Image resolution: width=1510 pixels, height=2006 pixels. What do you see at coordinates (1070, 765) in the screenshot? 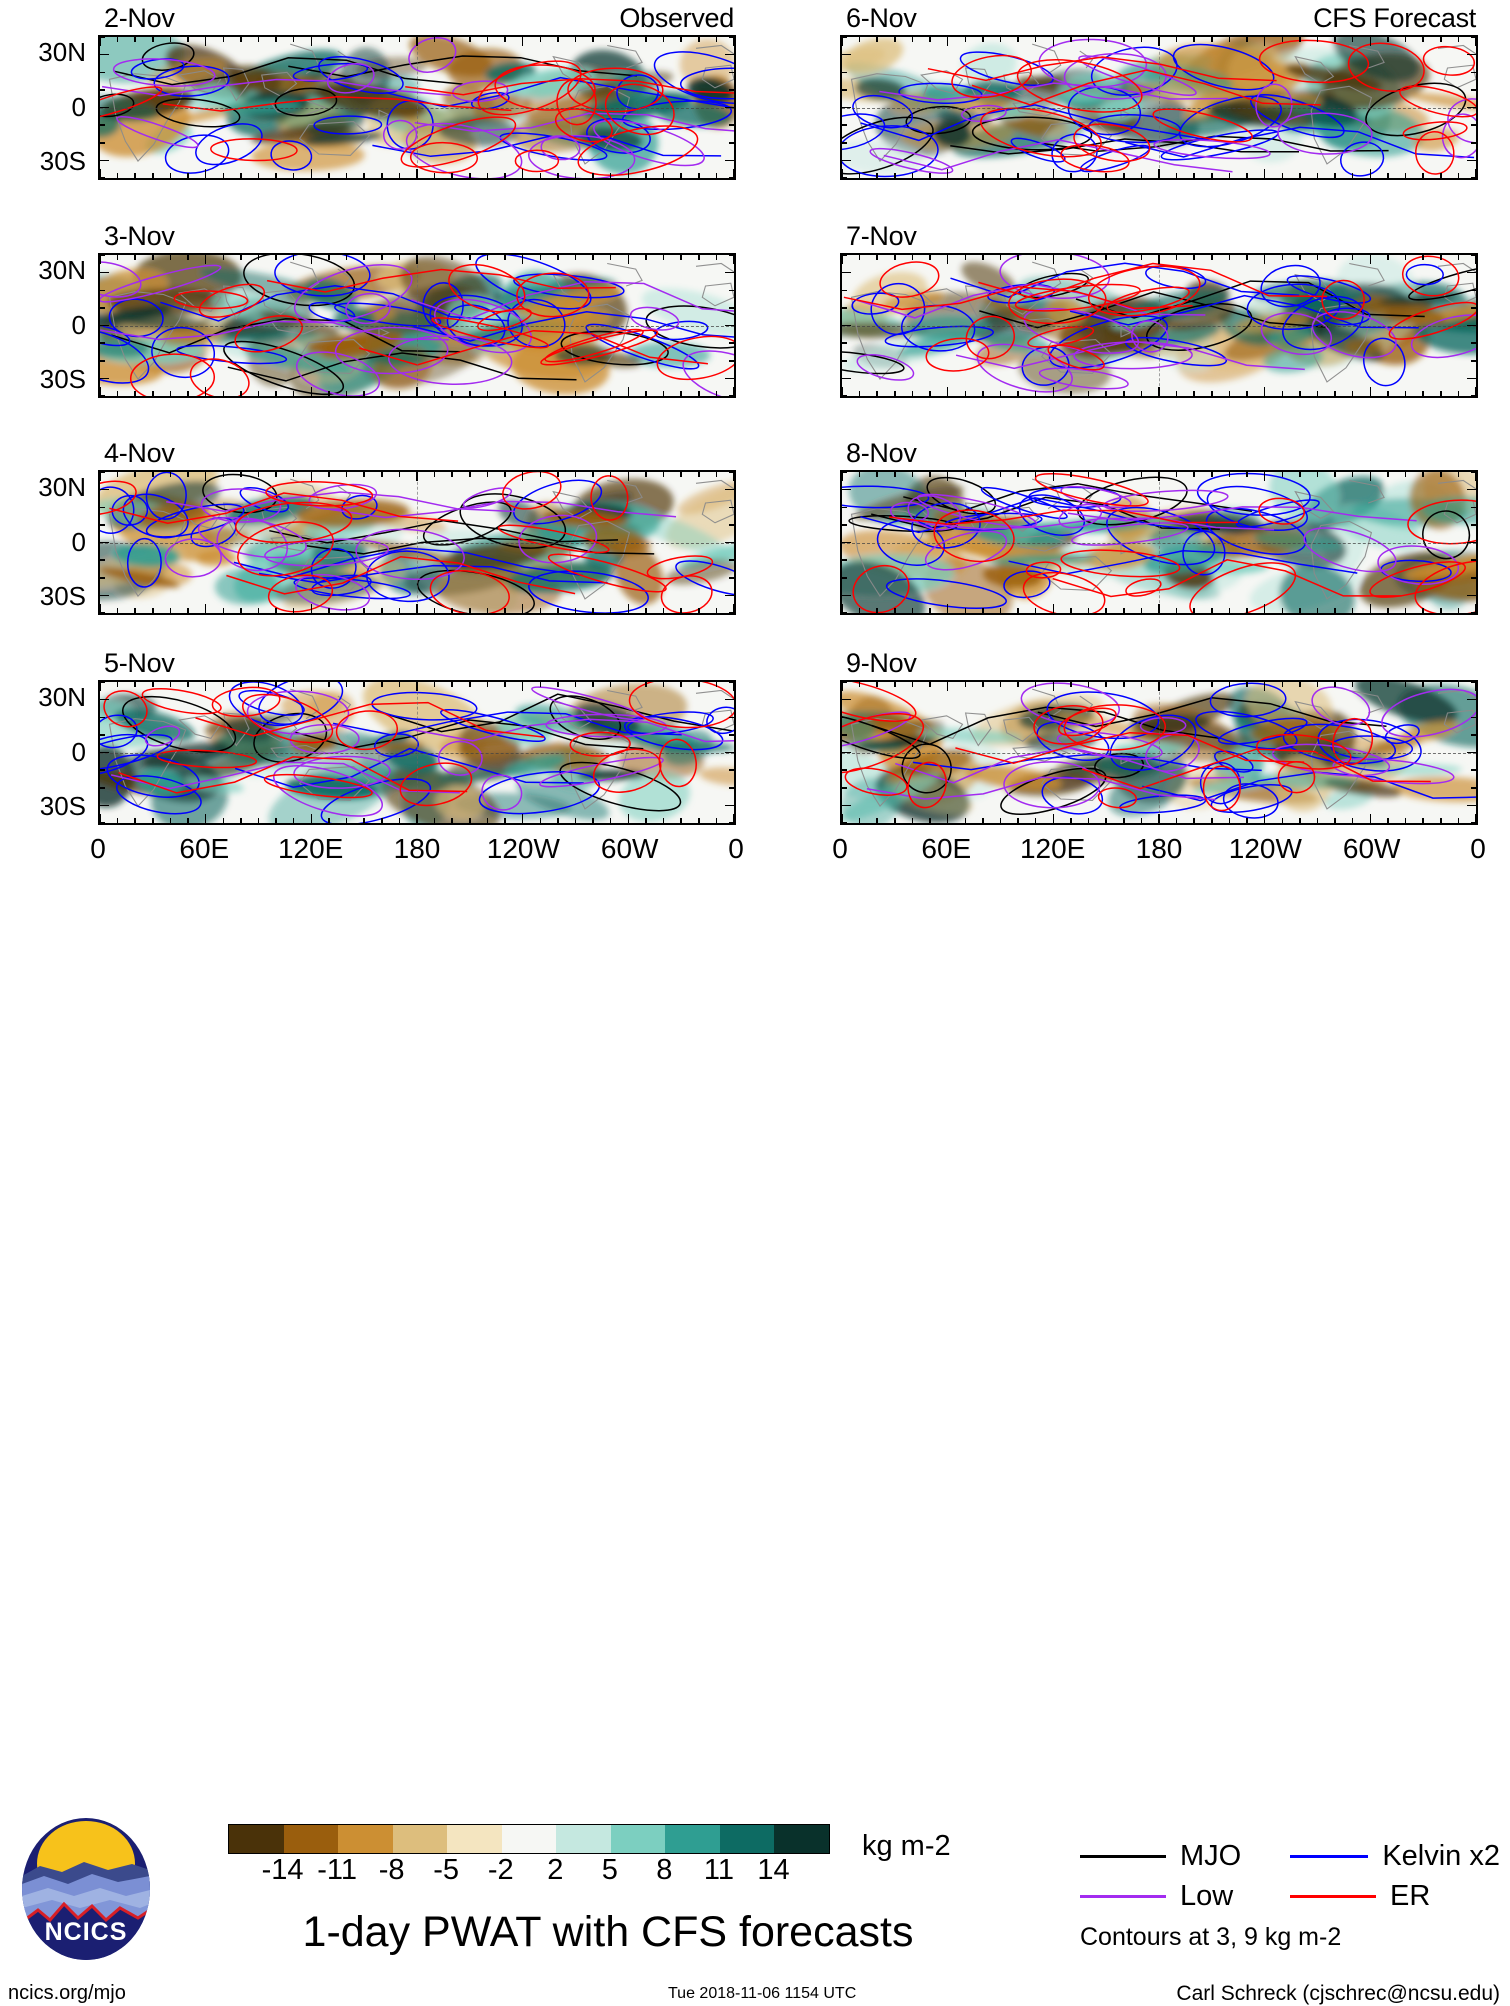
I see `contour-line-low` at bounding box center [1070, 765].